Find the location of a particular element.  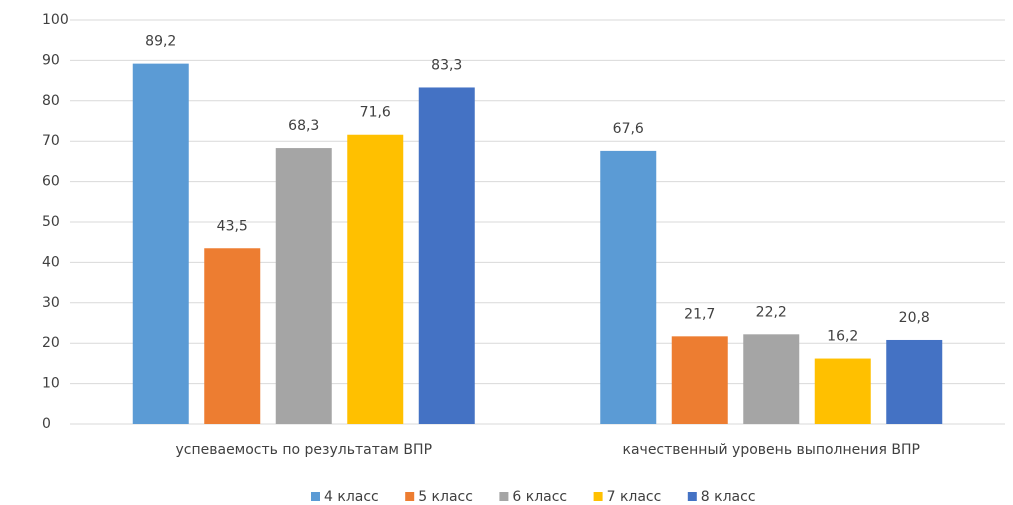

data-label: 83,3 is located at coordinates (446, 65).